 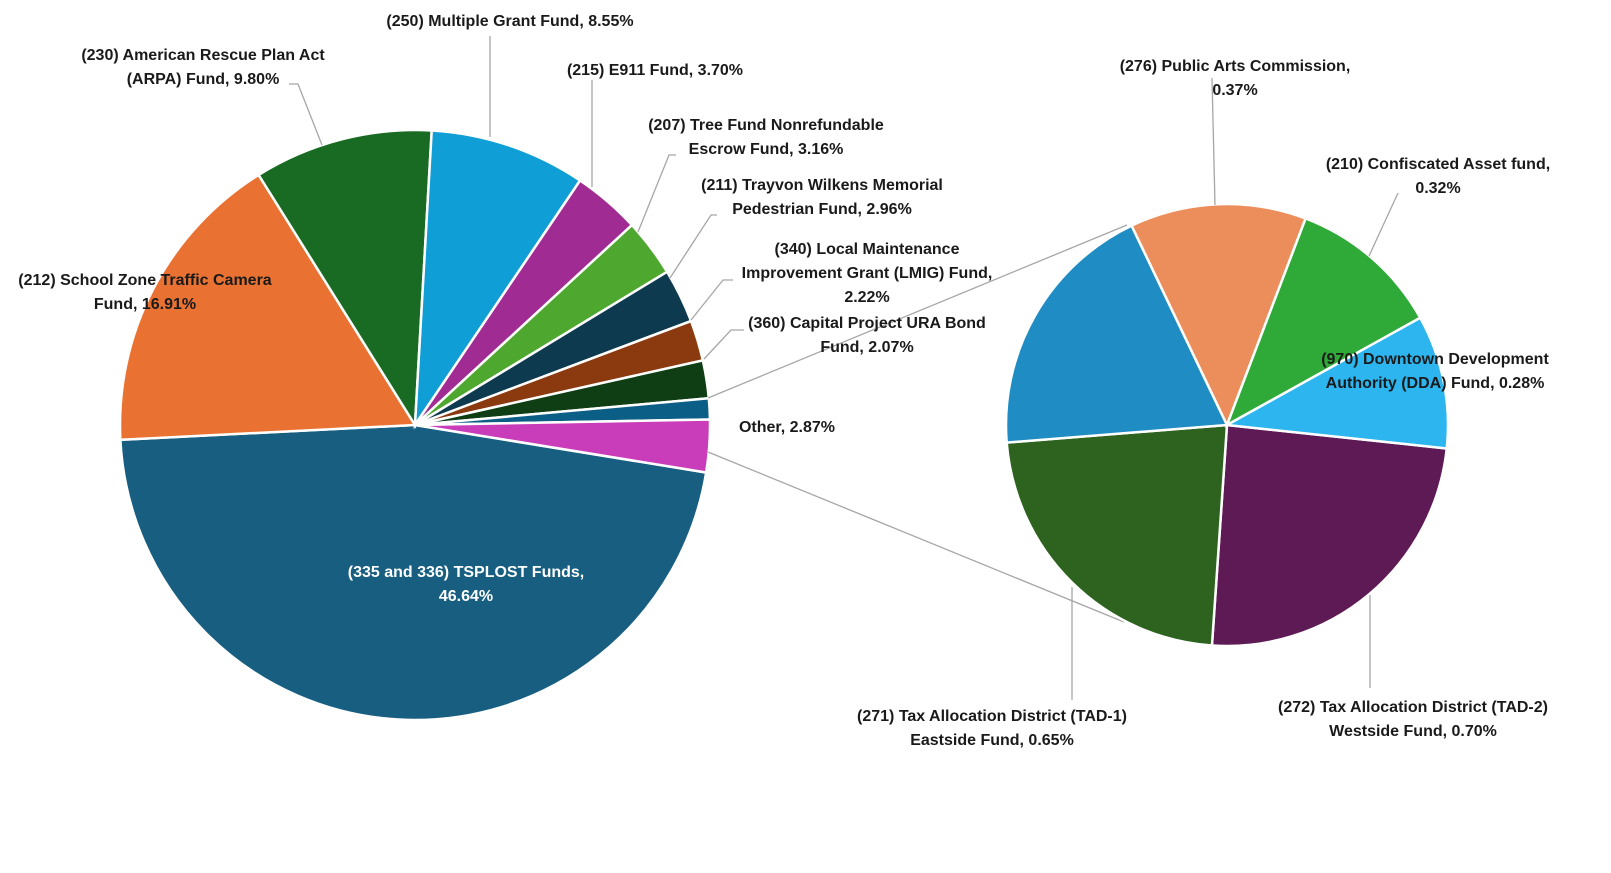 I want to click on secondary-label-line: 0.37%, so click(x=1234, y=90).